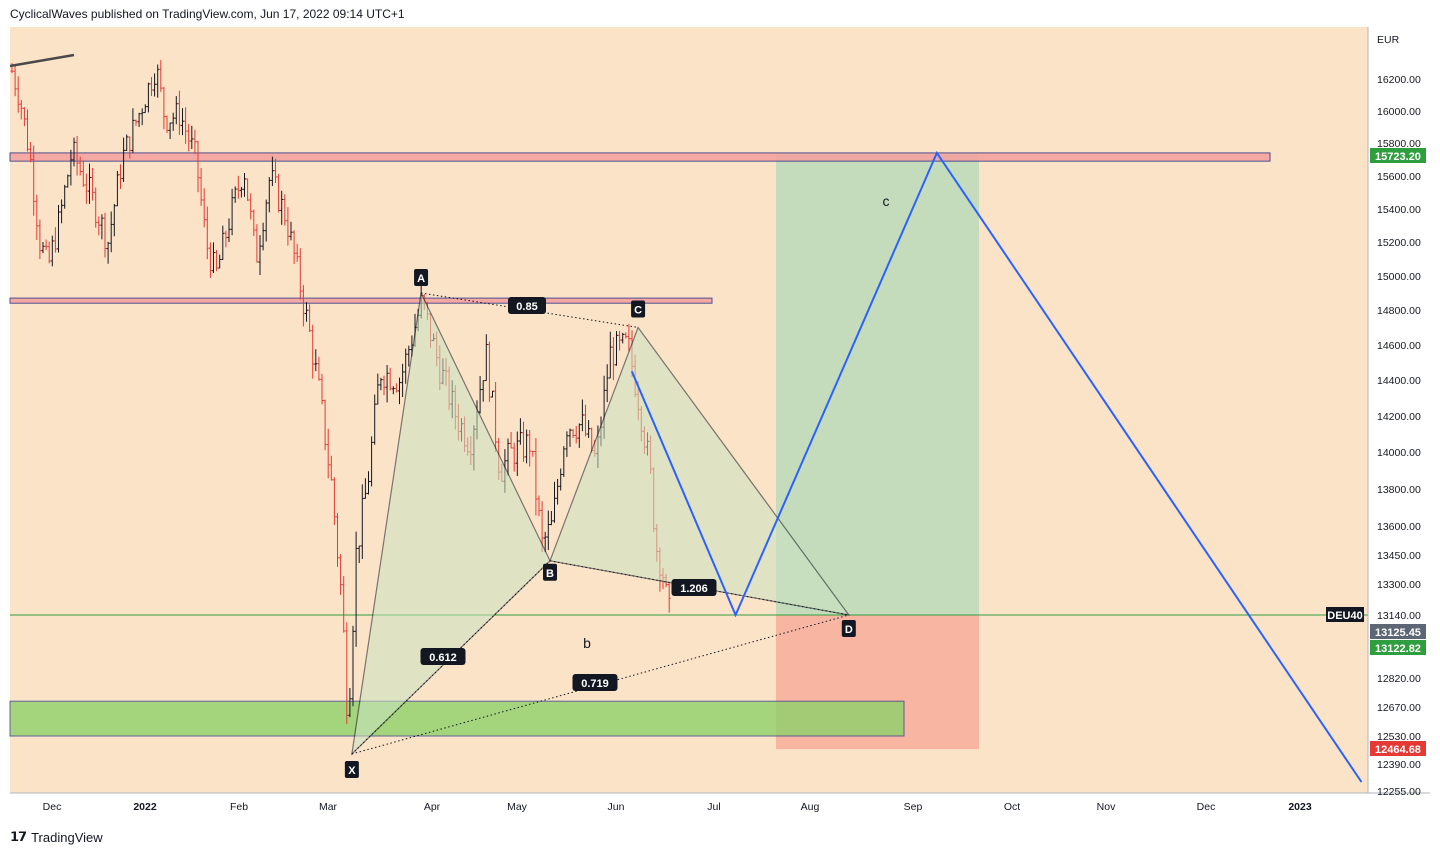  Describe the element at coordinates (1399, 277) in the screenshot. I see `price-tick-label: 15000.00` at that location.